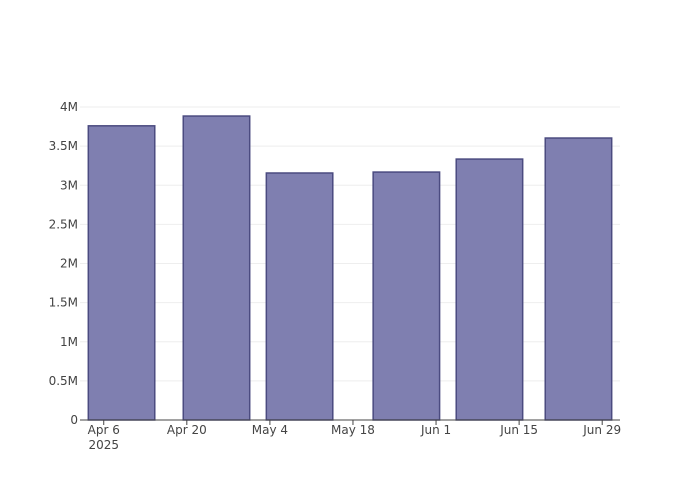 Image resolution: width=700 pixels, height=500 pixels. What do you see at coordinates (69, 264) in the screenshot?
I see `y-tick-label: 2M` at bounding box center [69, 264].